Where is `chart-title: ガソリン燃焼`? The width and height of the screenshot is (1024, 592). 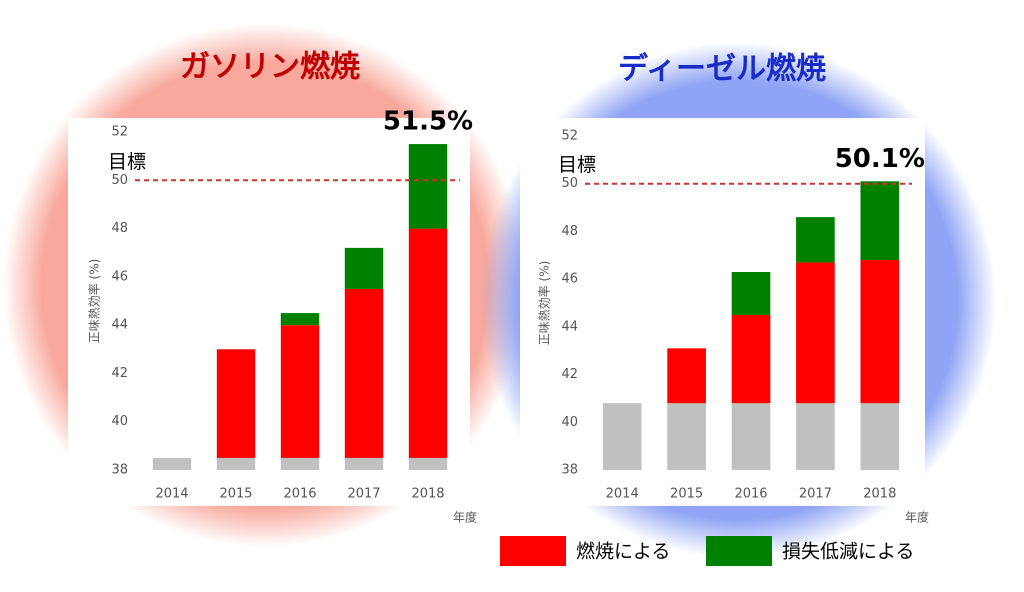
chart-title: ガソリン燃焼 is located at coordinates (270, 67).